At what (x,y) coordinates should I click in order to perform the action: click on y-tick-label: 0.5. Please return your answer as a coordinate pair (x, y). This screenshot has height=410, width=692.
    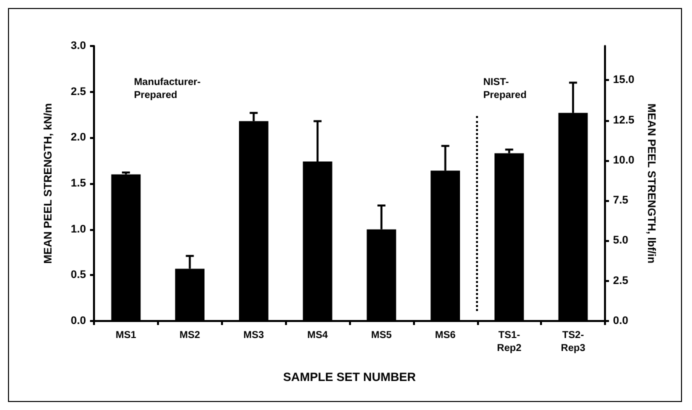
    Looking at the image, I should click on (78, 275).